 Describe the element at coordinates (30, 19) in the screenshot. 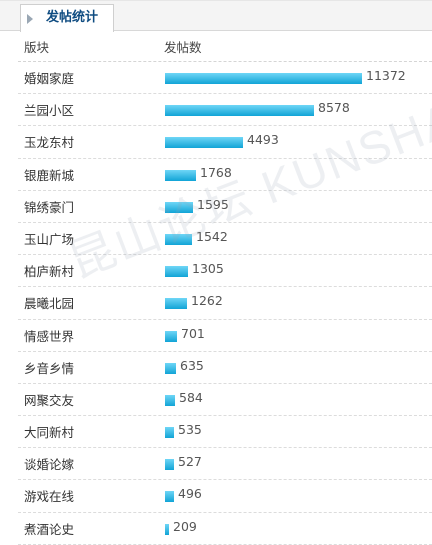

I see `tab-arrow-icon` at that location.